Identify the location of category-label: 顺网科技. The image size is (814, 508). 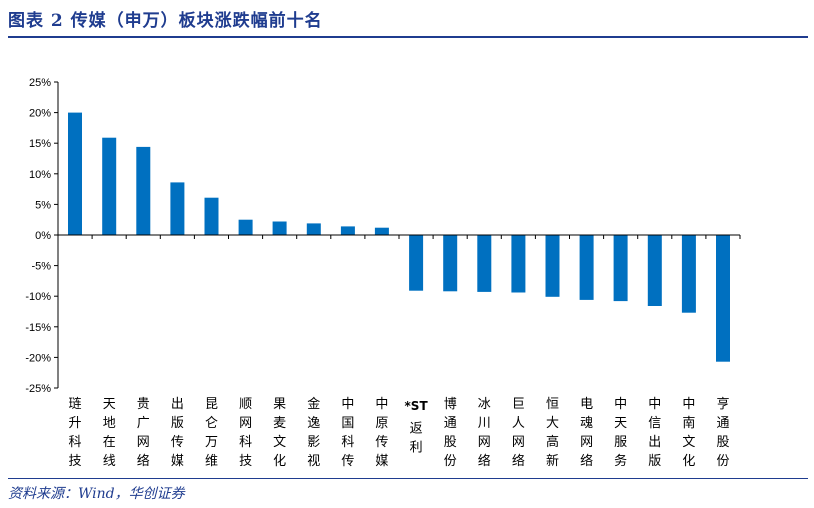
(245, 433).